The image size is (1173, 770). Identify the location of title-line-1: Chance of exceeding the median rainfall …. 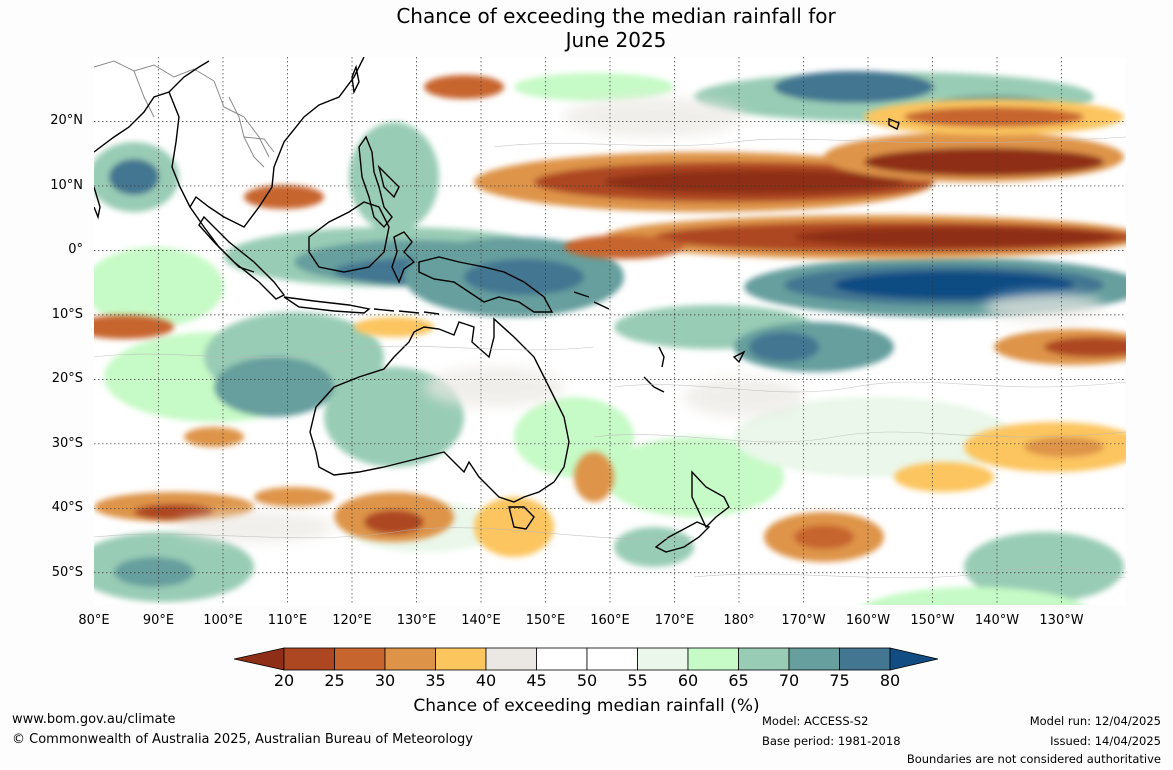
(616, 16).